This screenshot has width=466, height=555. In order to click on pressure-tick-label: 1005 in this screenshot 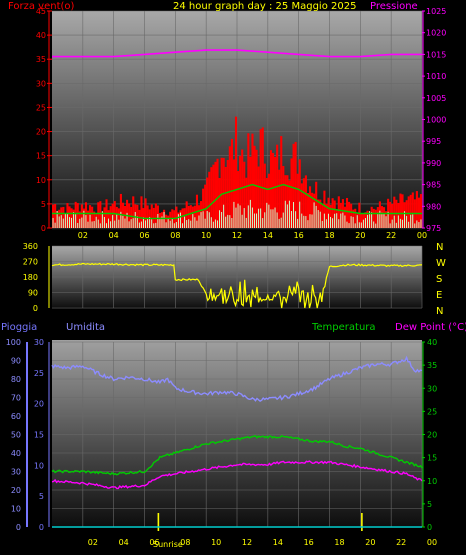, I will do `click(436, 98)`.